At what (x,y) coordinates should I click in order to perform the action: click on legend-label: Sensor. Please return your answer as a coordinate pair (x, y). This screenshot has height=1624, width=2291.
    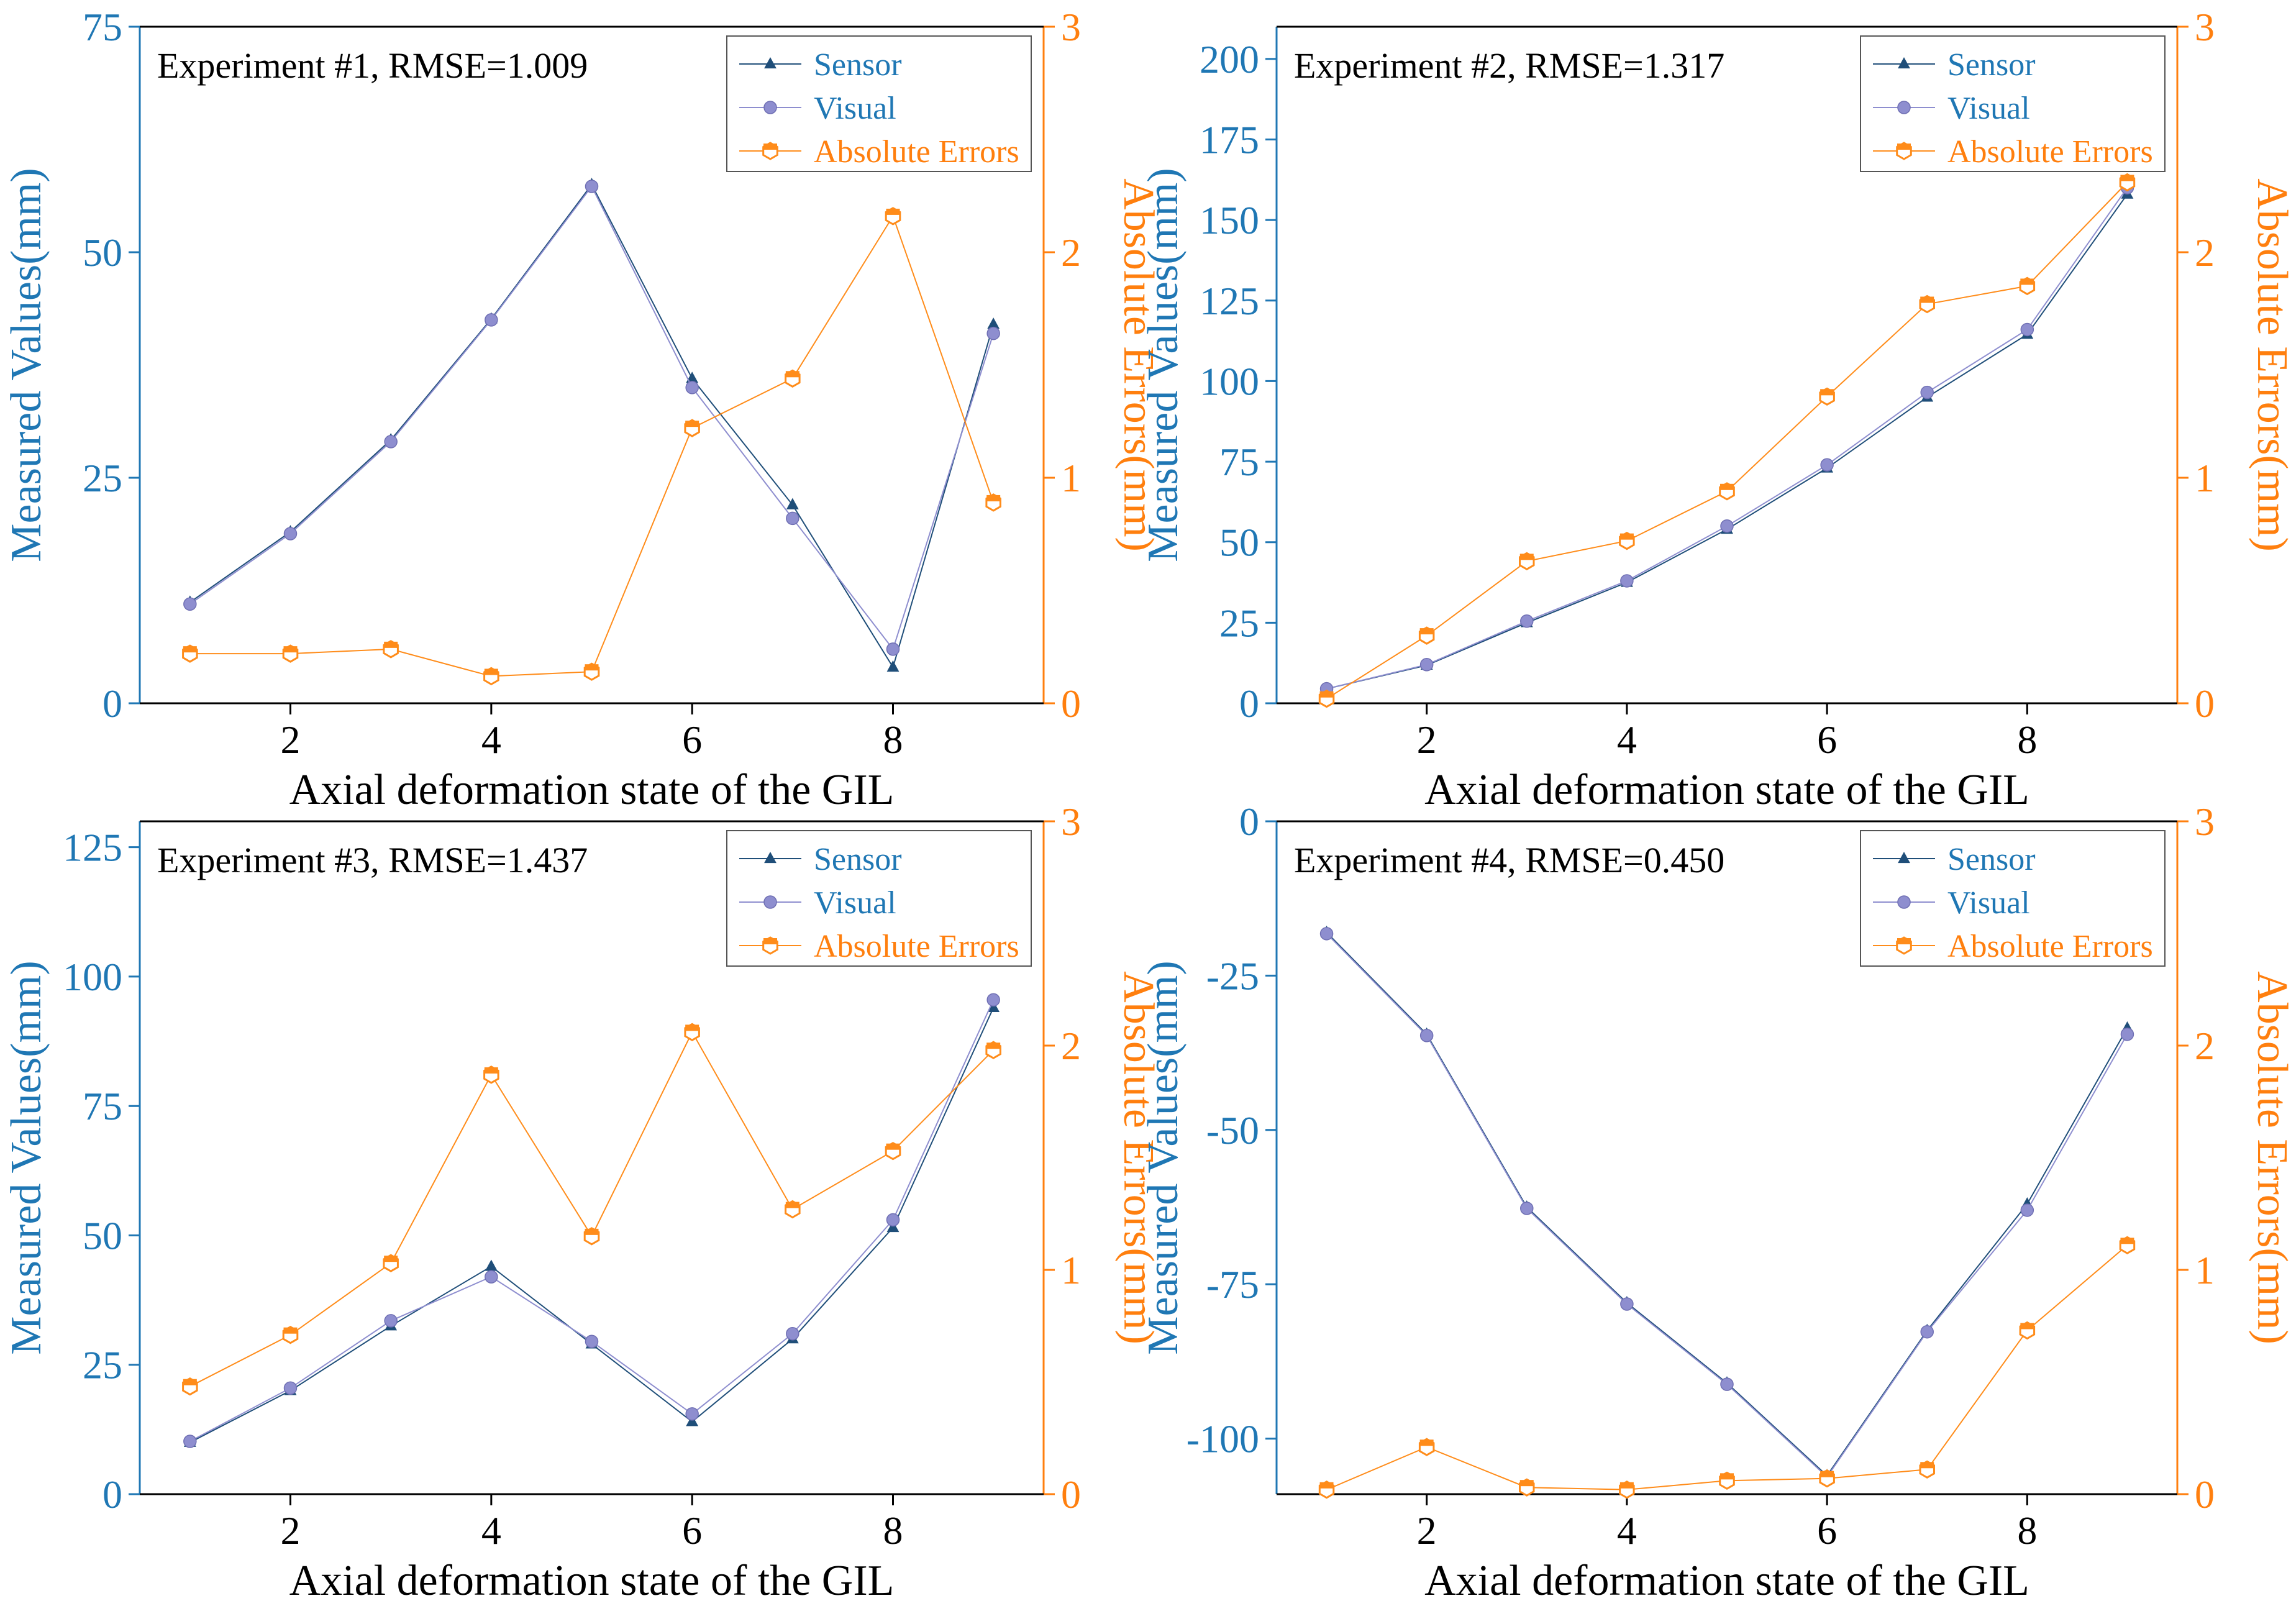
    Looking at the image, I should click on (858, 65).